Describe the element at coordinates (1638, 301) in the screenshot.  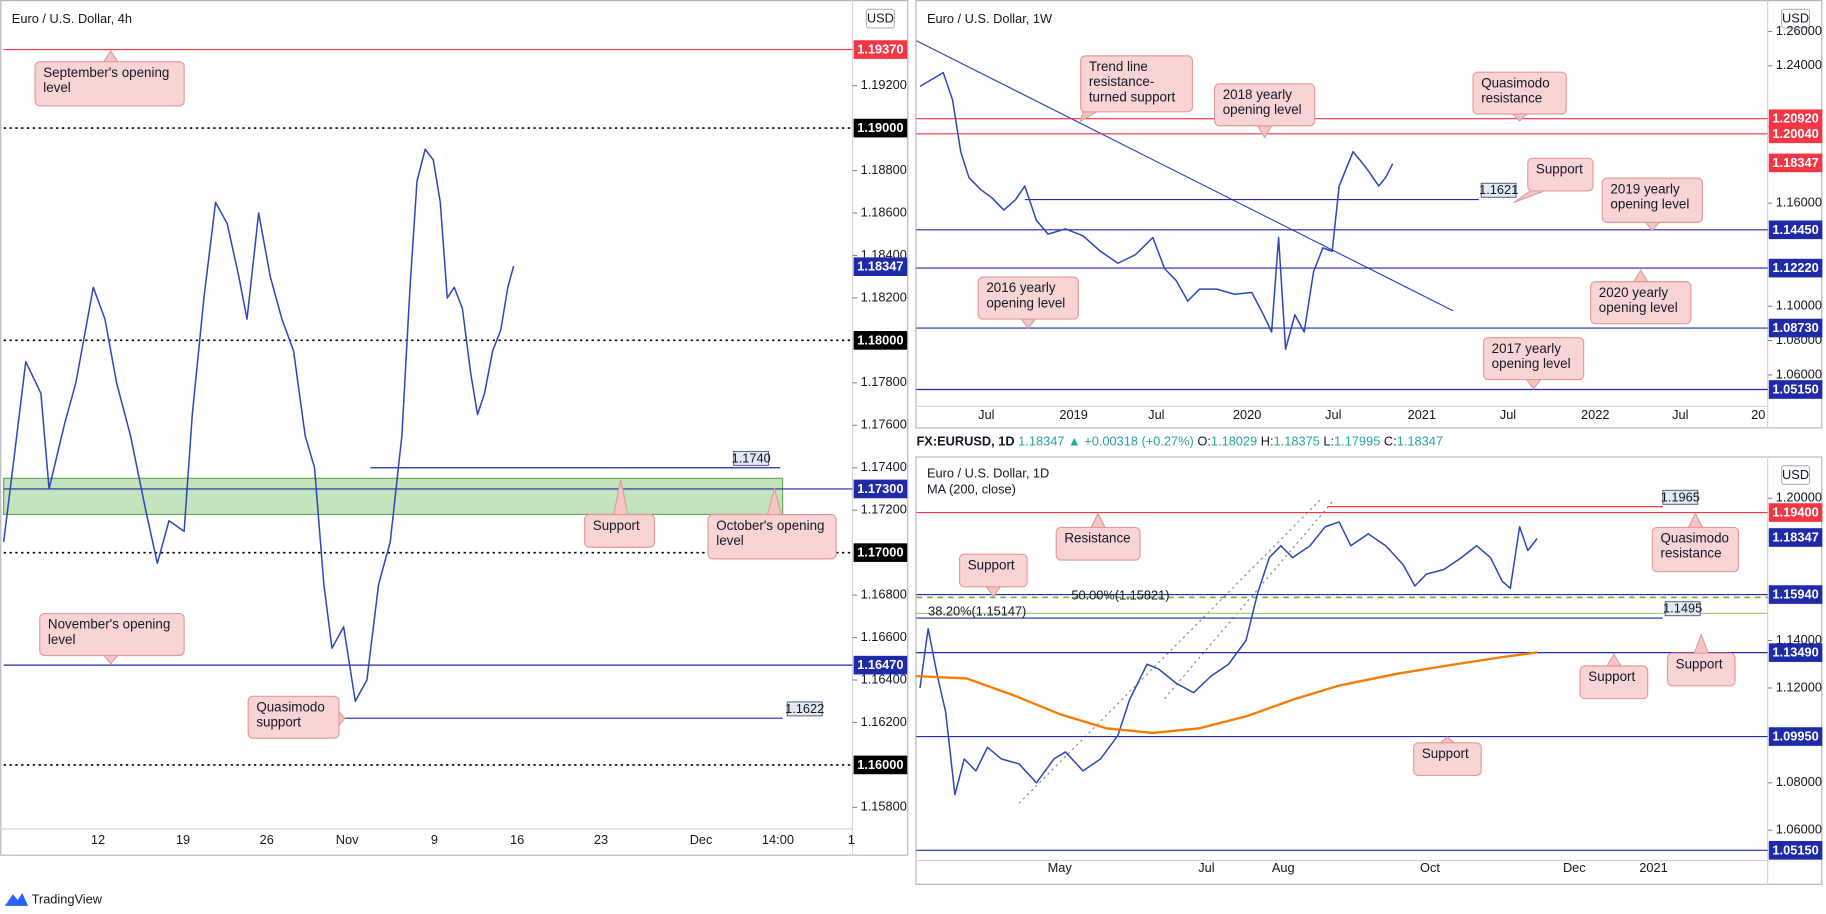
I see `callout-text: 2020 yearly opening level` at that location.